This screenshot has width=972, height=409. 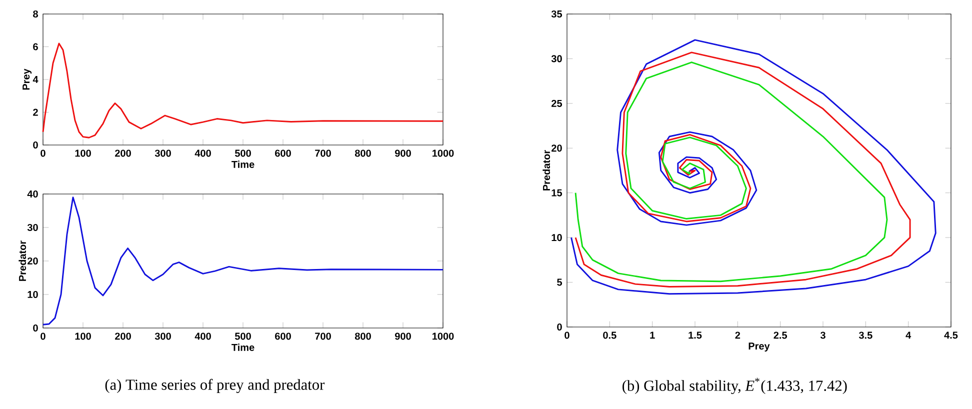 I want to click on x-tick-label: 4.5, so click(x=951, y=335).